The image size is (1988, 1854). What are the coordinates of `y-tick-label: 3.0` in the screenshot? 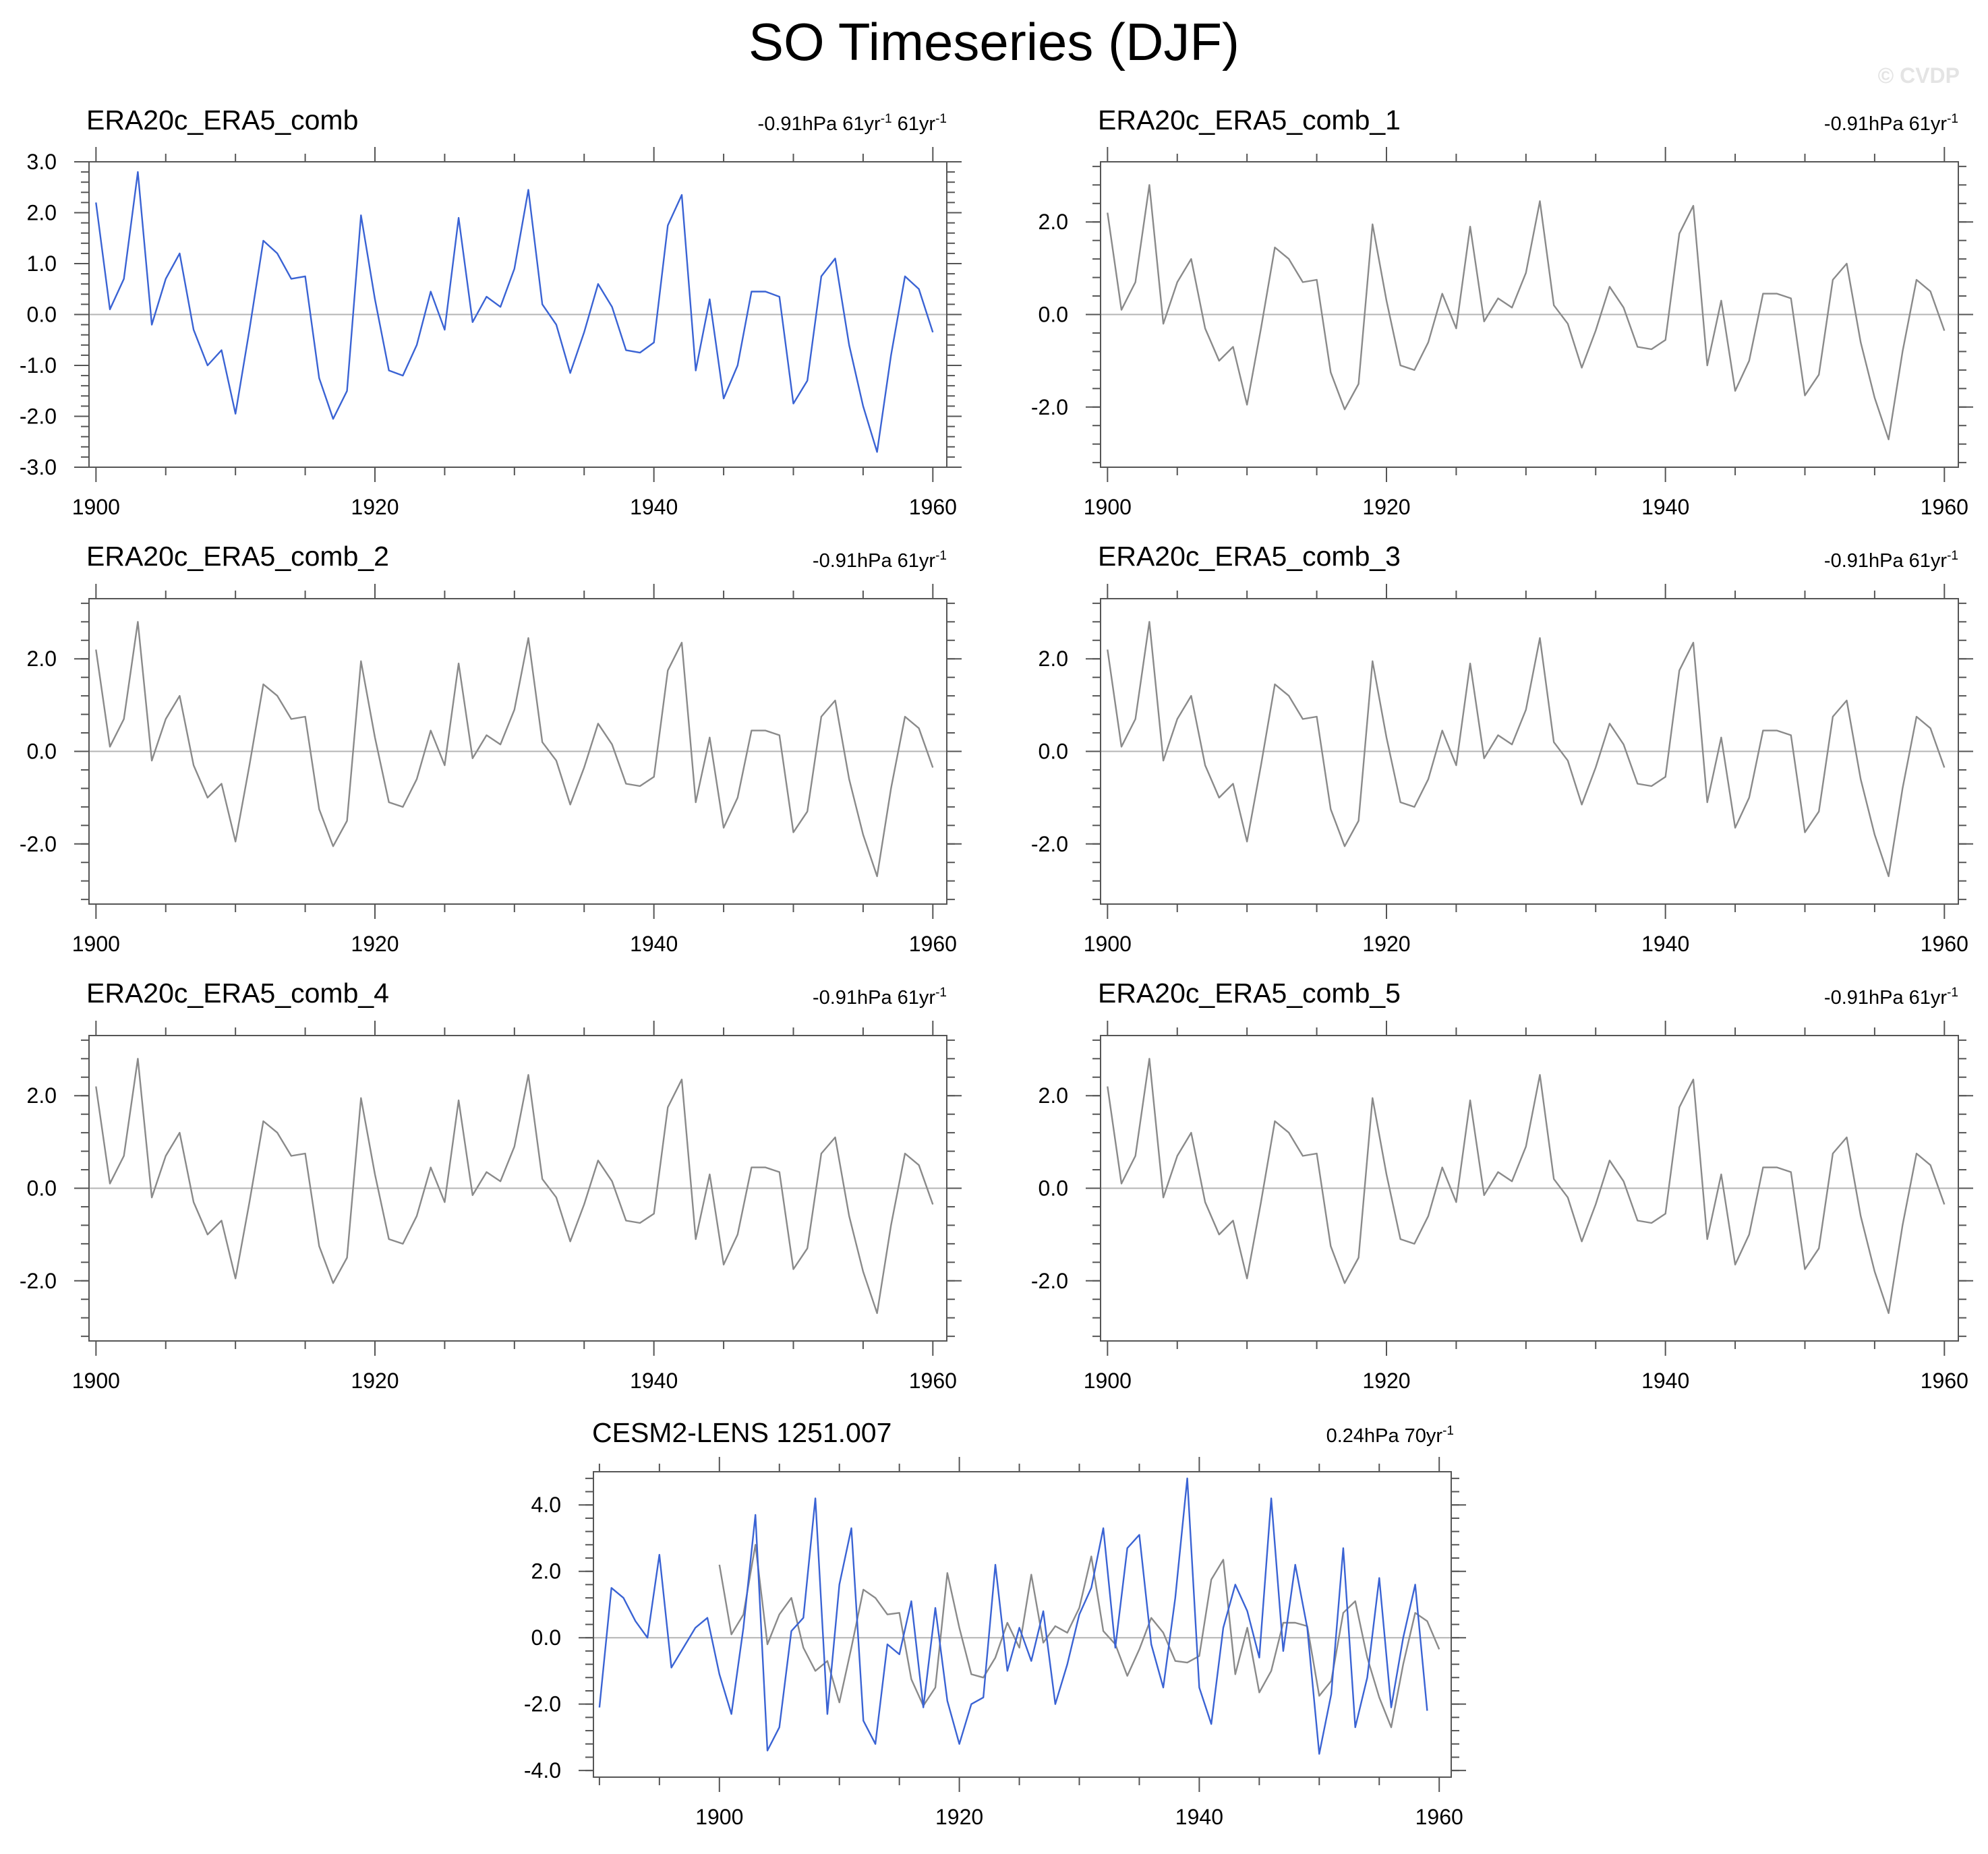 It's located at (42, 162).